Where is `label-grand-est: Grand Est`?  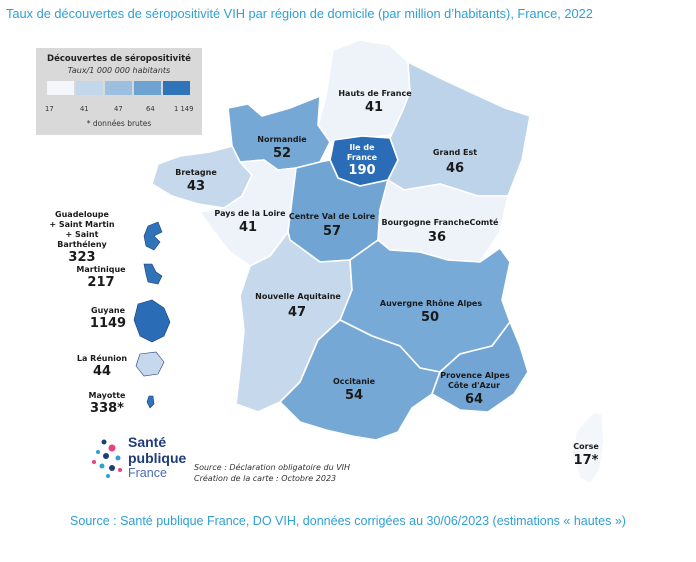 label-grand-est: Grand Est is located at coordinates (455, 152).